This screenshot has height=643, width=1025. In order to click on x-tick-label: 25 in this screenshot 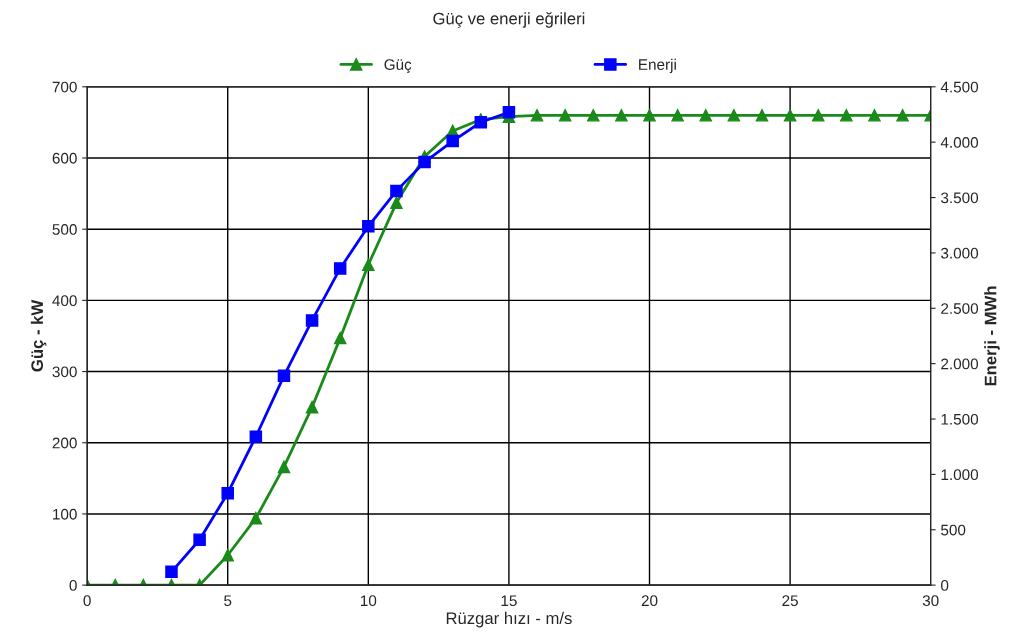, I will do `click(790, 601)`.